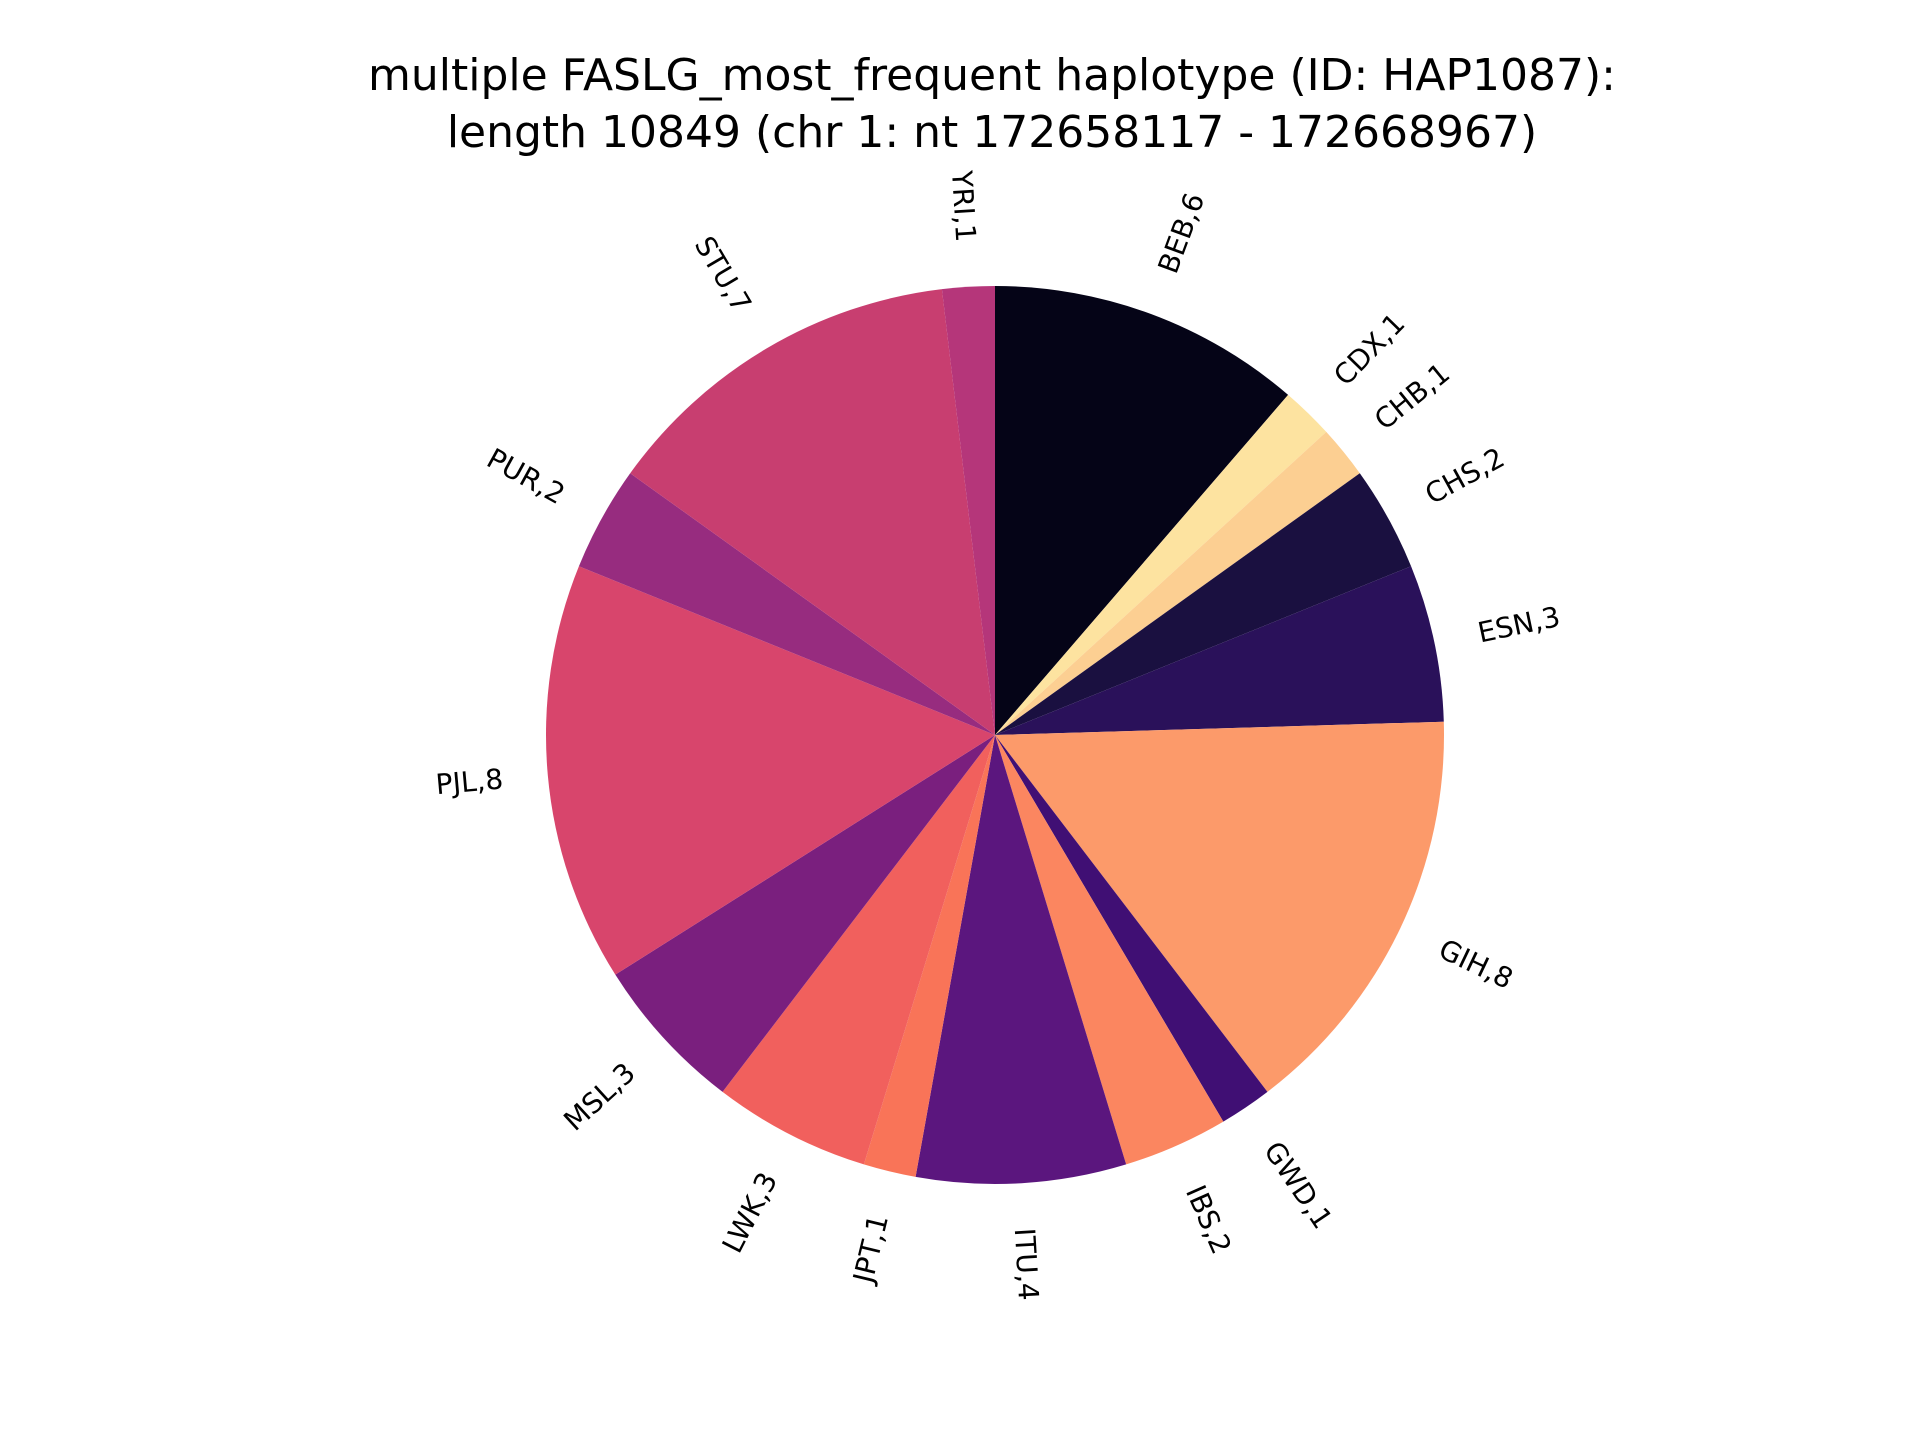 The width and height of the screenshot is (1920, 1440). Describe the element at coordinates (1476, 964) in the screenshot. I see `label-gih-8: GIH,8` at that location.